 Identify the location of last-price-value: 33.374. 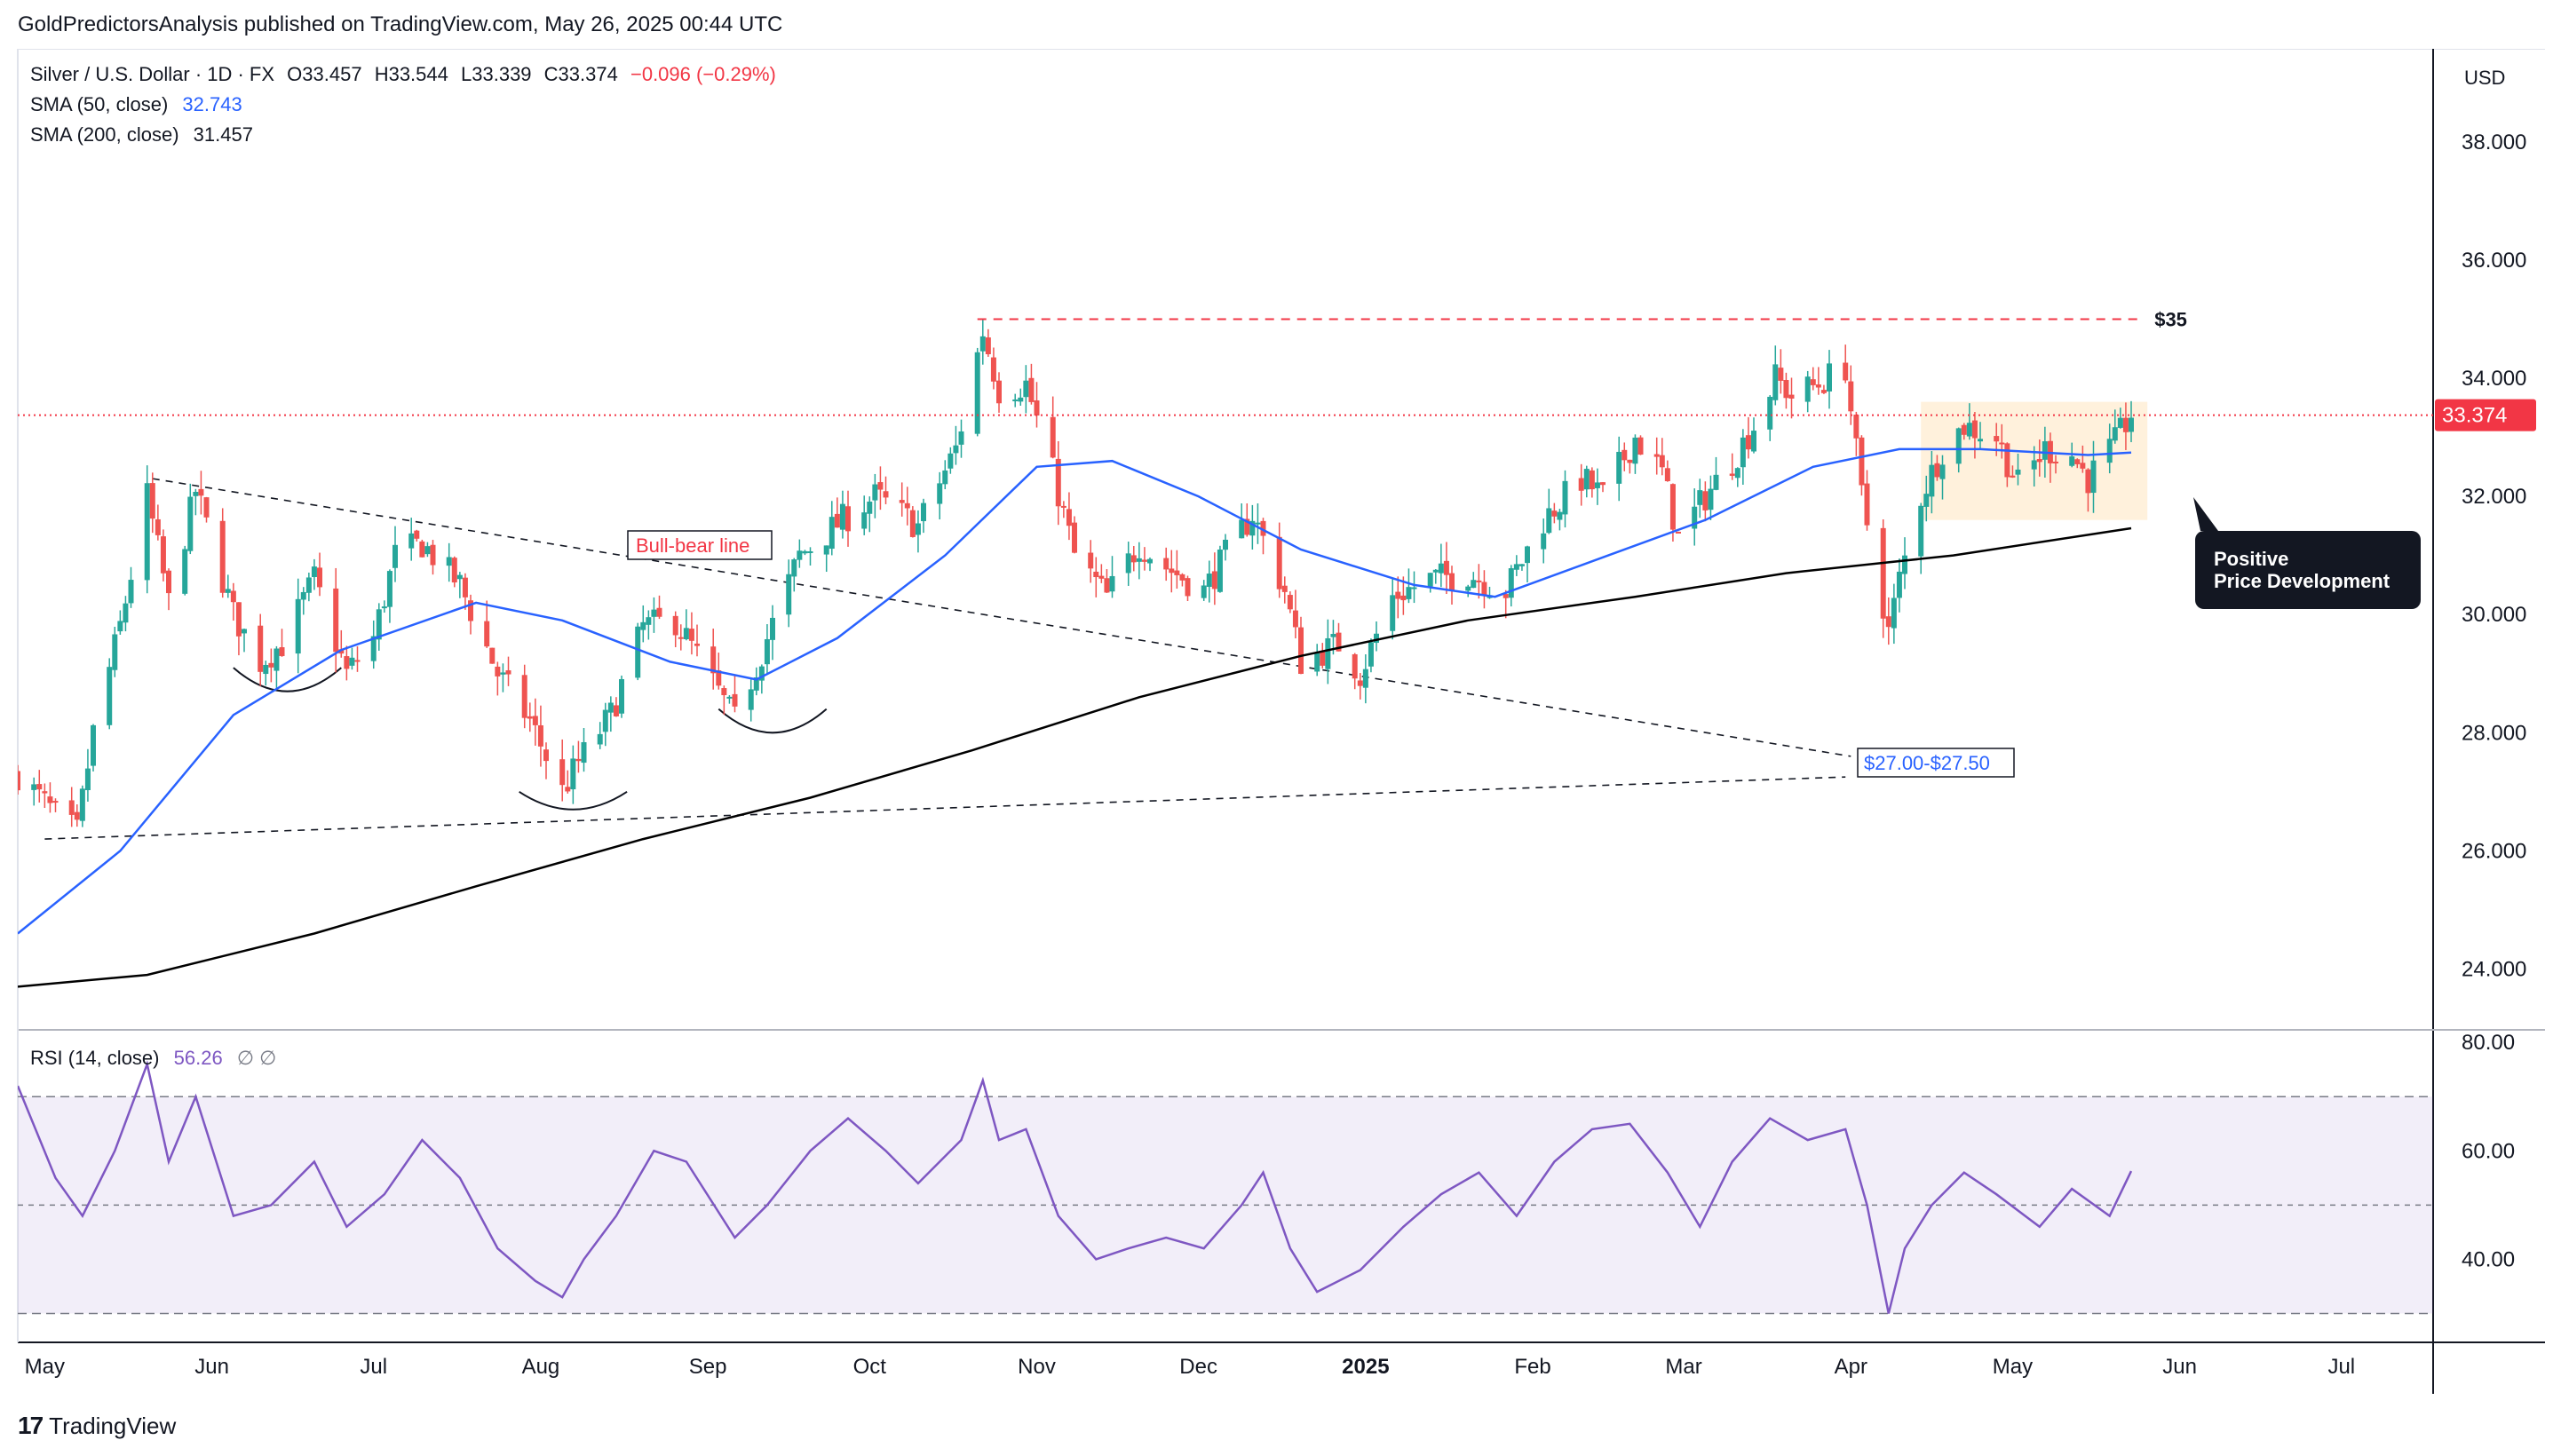
(2474, 416).